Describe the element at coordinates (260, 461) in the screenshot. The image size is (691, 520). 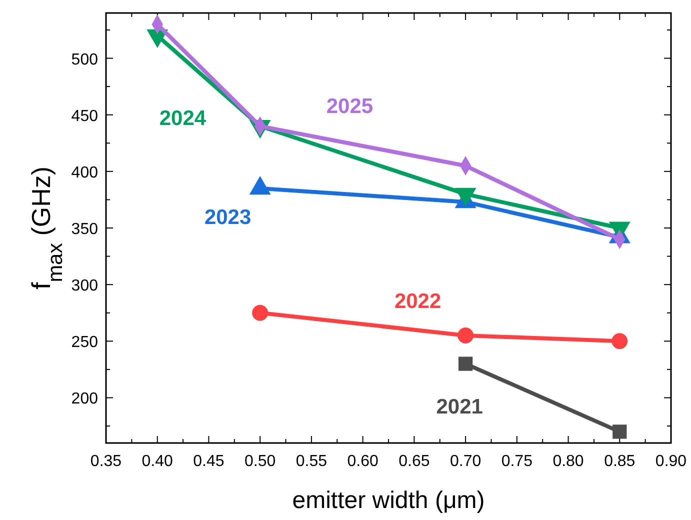
I see `x-tick-label: 0.50` at that location.